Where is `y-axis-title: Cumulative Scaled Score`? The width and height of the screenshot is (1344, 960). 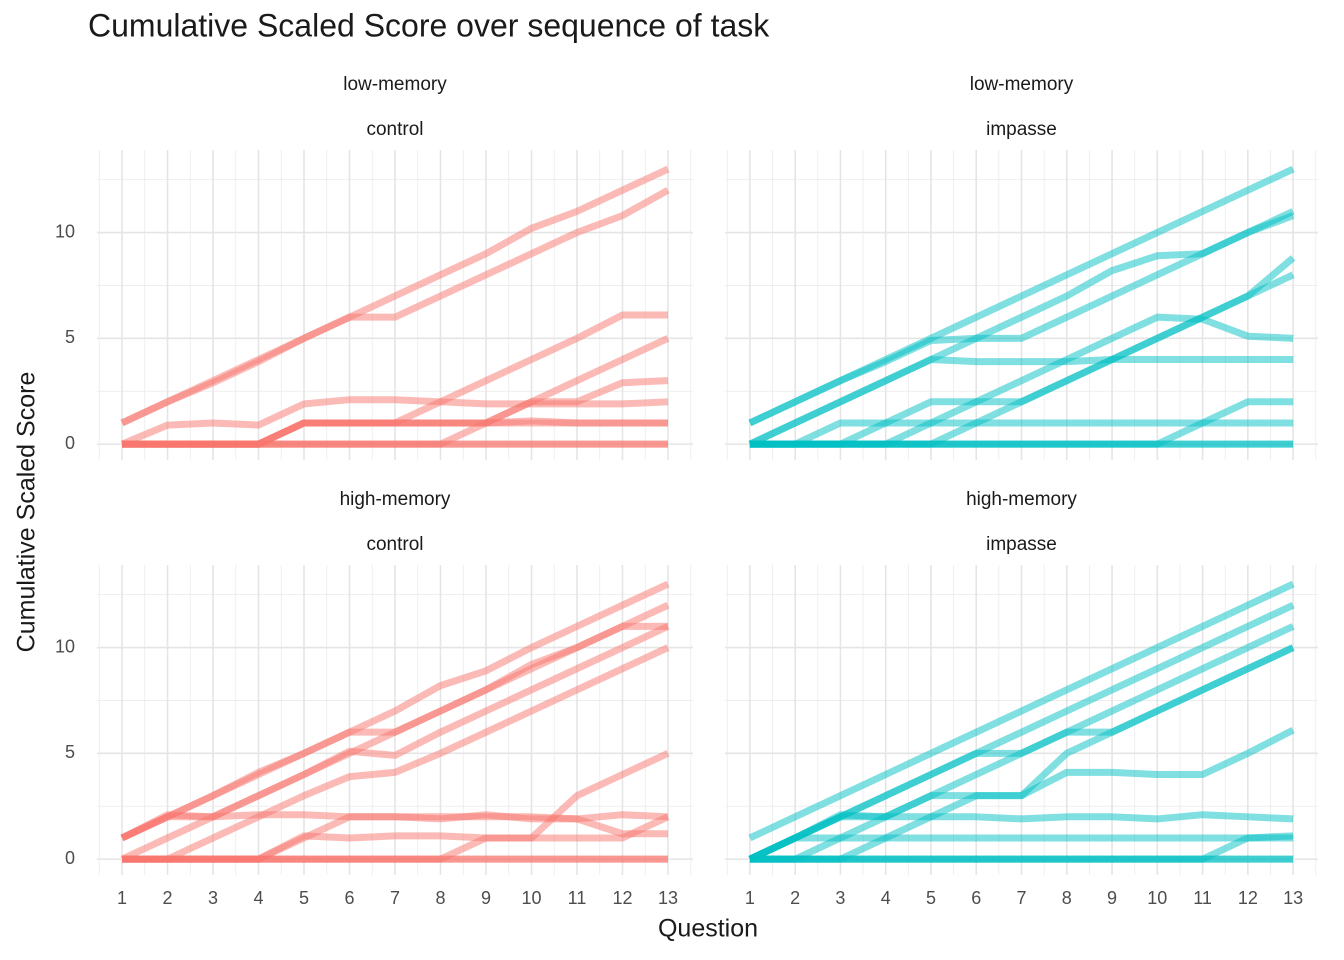
y-axis-title: Cumulative Scaled Score is located at coordinates (27, 512).